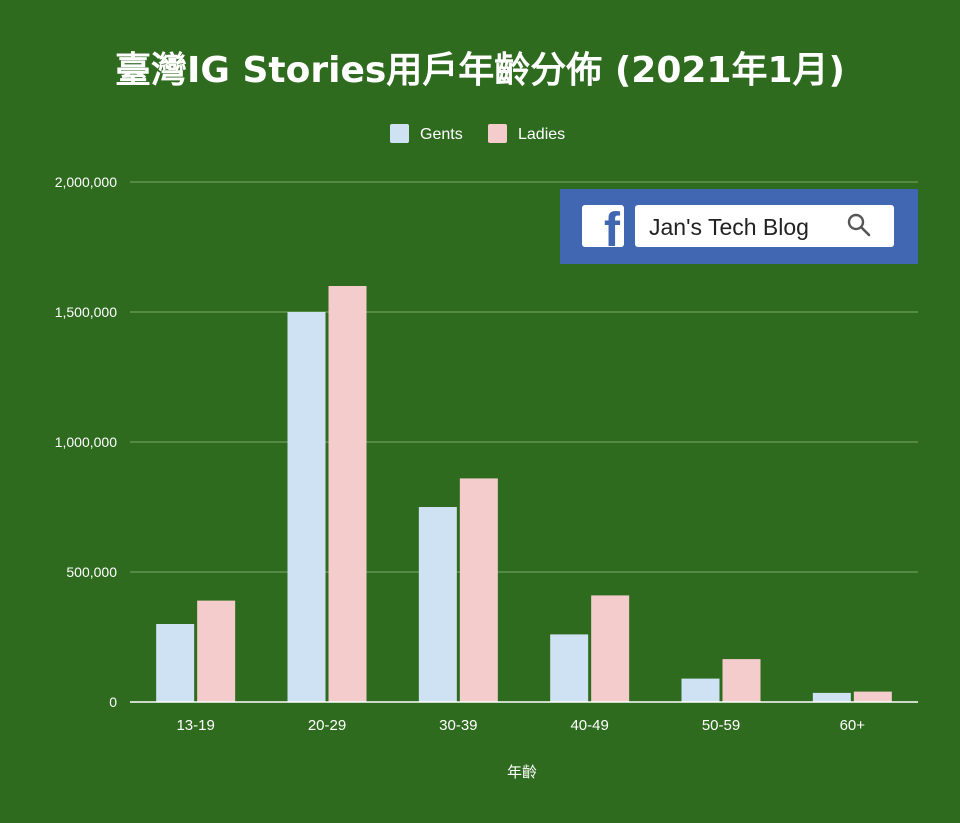 The image size is (960, 823). What do you see at coordinates (441, 134) in the screenshot?
I see `legend-label-gents: Gents` at bounding box center [441, 134].